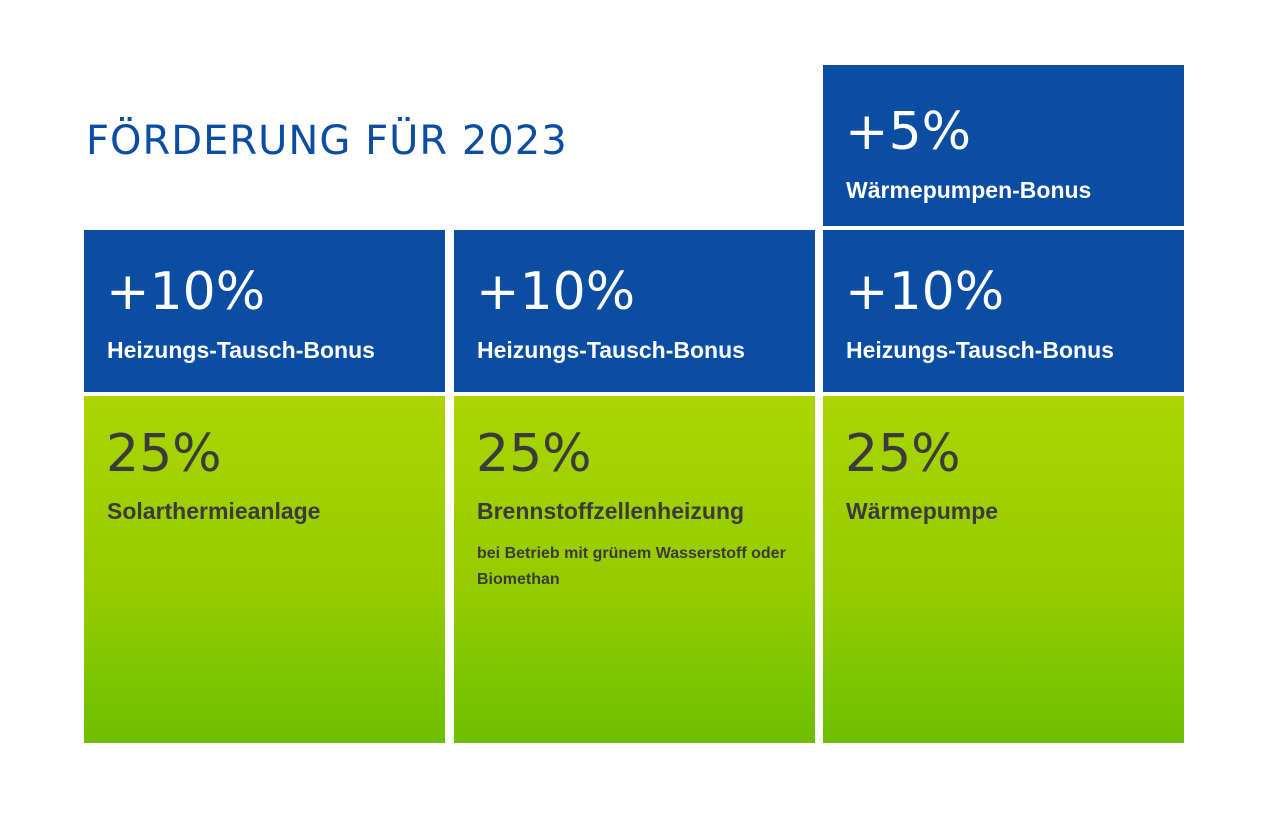  What do you see at coordinates (611, 511) in the screenshot?
I see `base-label: Brennstoffzellenheizung` at bounding box center [611, 511].